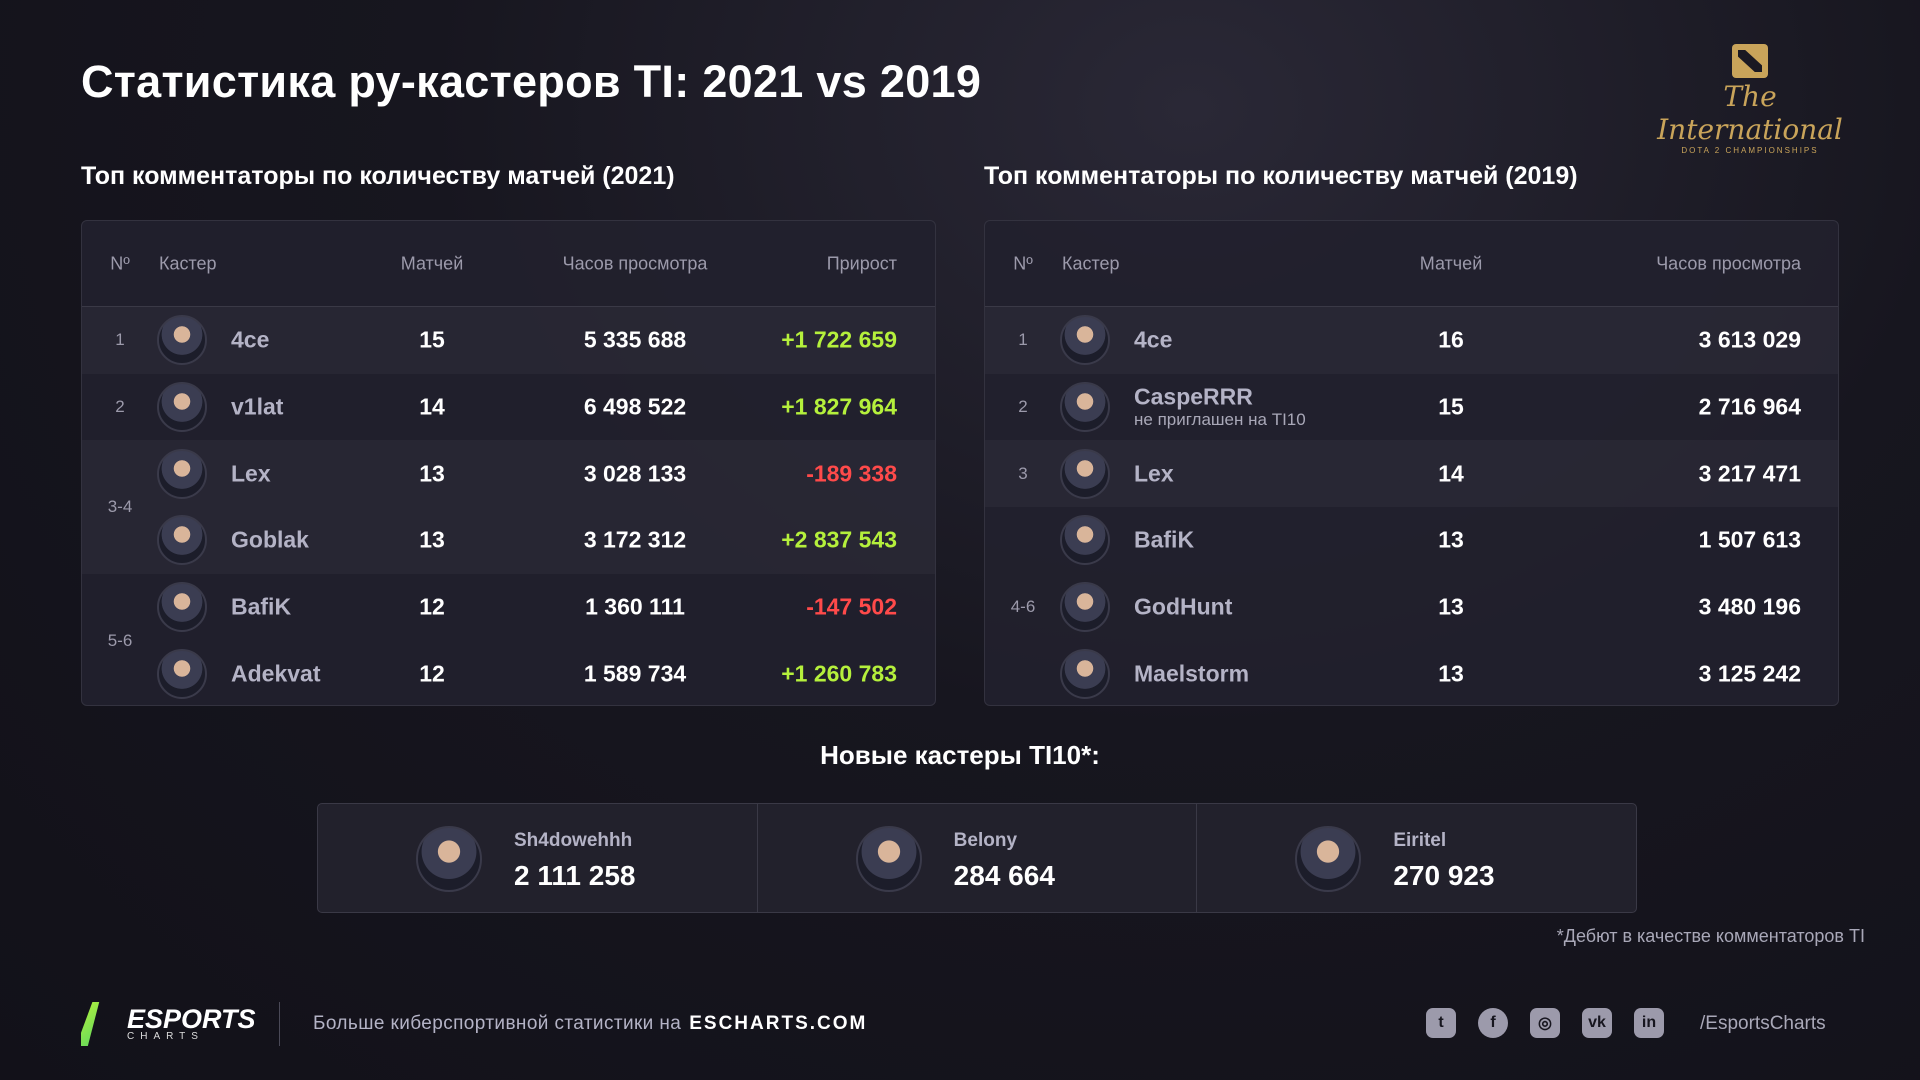  I want to click on table-row: v1lat 14 6 498 522 +1 827 964, so click(508, 407).